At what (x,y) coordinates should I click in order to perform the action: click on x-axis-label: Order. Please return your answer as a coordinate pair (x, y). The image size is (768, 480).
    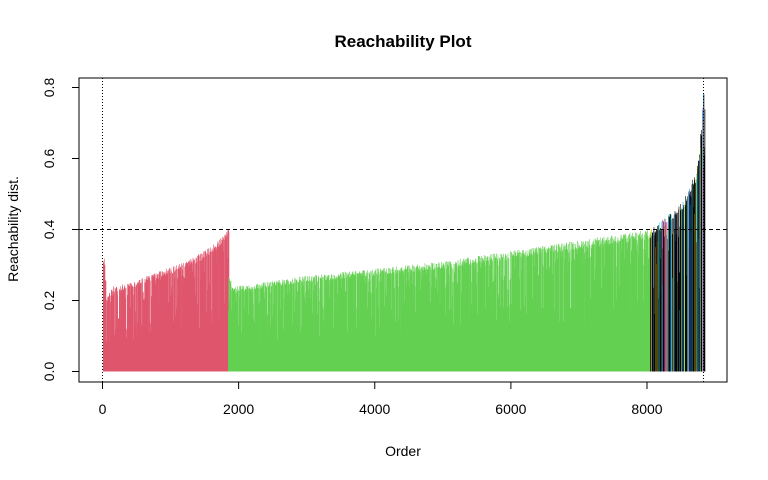
    Looking at the image, I should click on (403, 451).